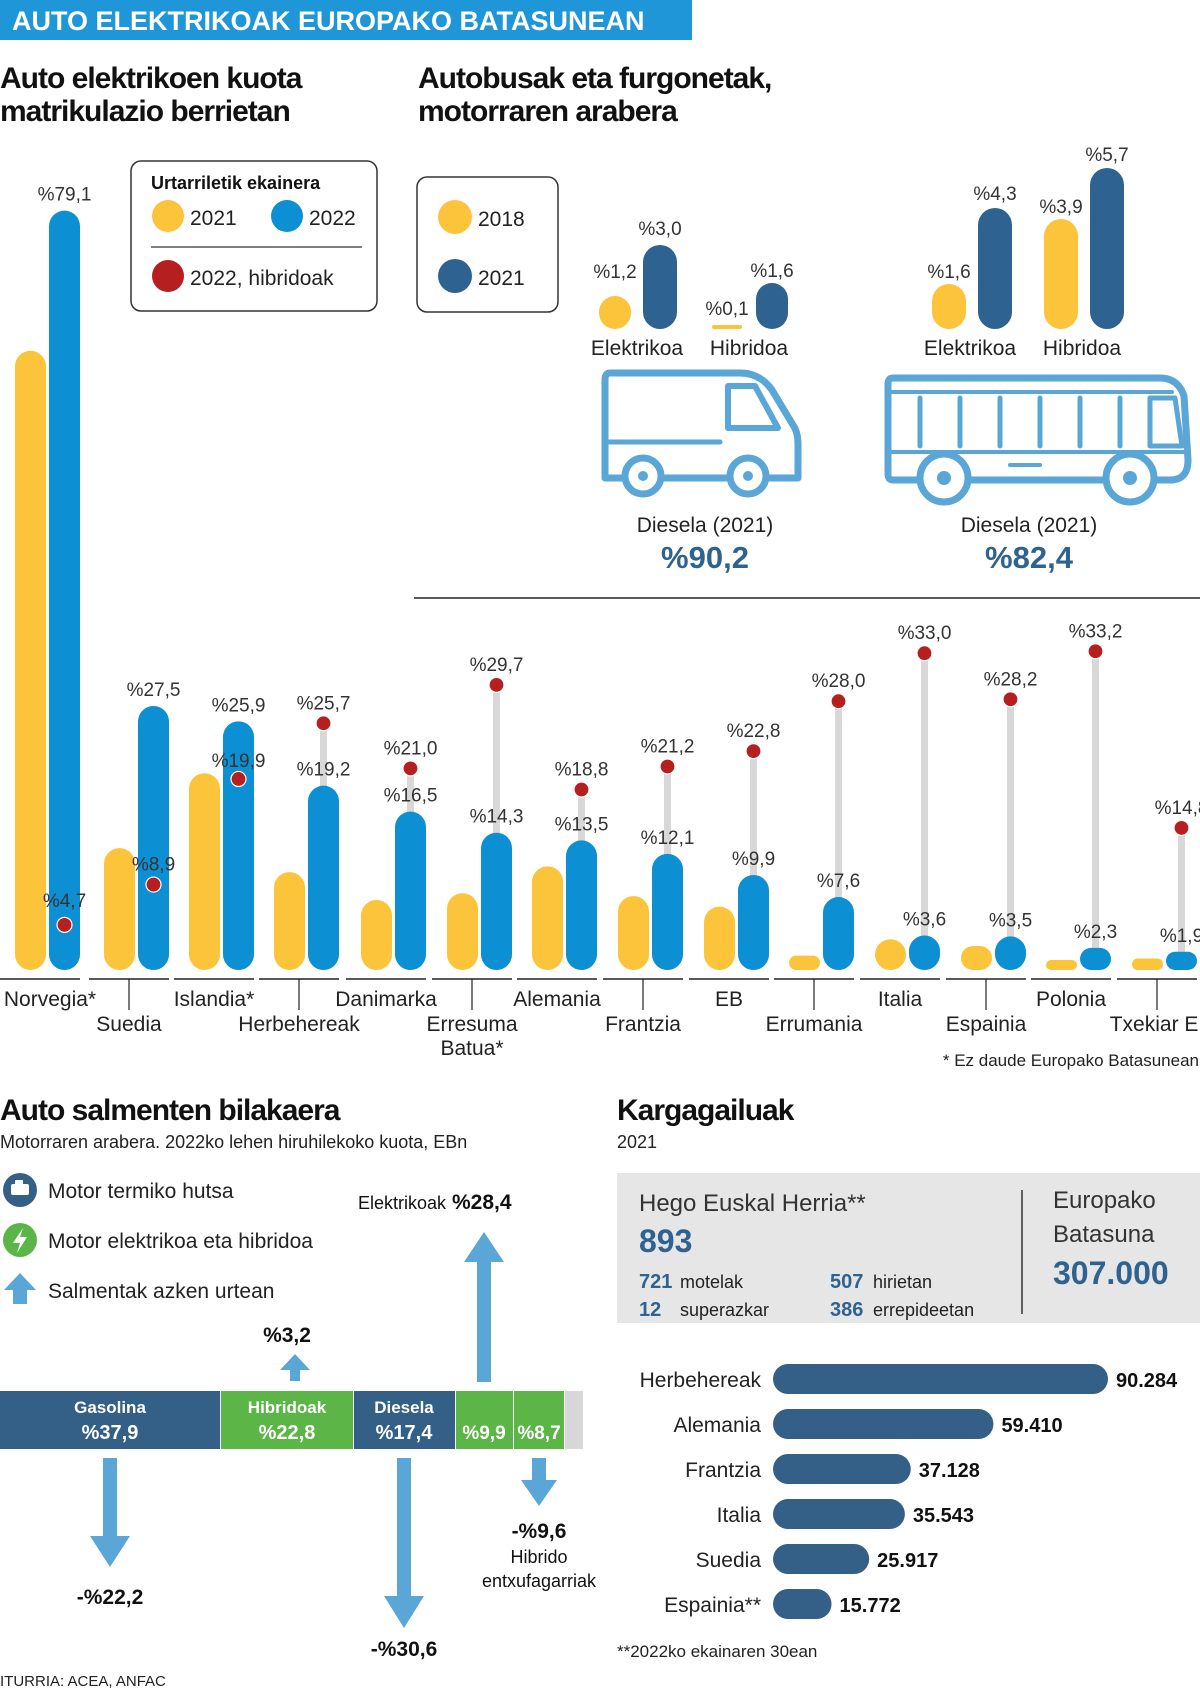 The width and height of the screenshot is (1200, 1690). I want to click on hirietan-count: 507, so click(846, 1282).